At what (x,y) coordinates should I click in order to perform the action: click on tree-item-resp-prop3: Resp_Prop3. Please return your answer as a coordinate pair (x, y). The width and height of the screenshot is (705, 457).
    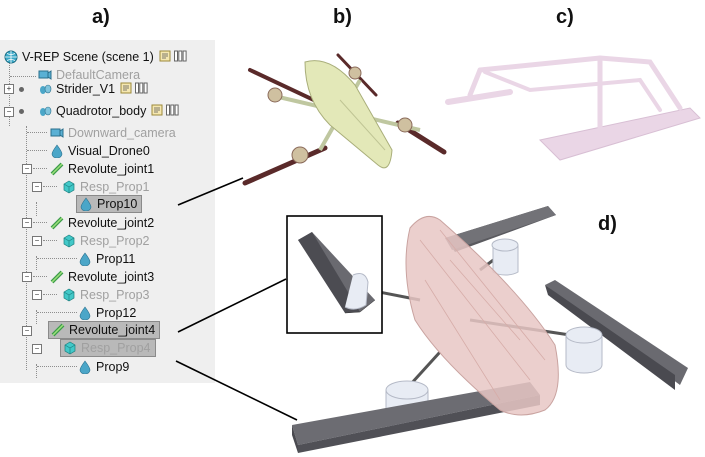
    Looking at the image, I should click on (106, 295).